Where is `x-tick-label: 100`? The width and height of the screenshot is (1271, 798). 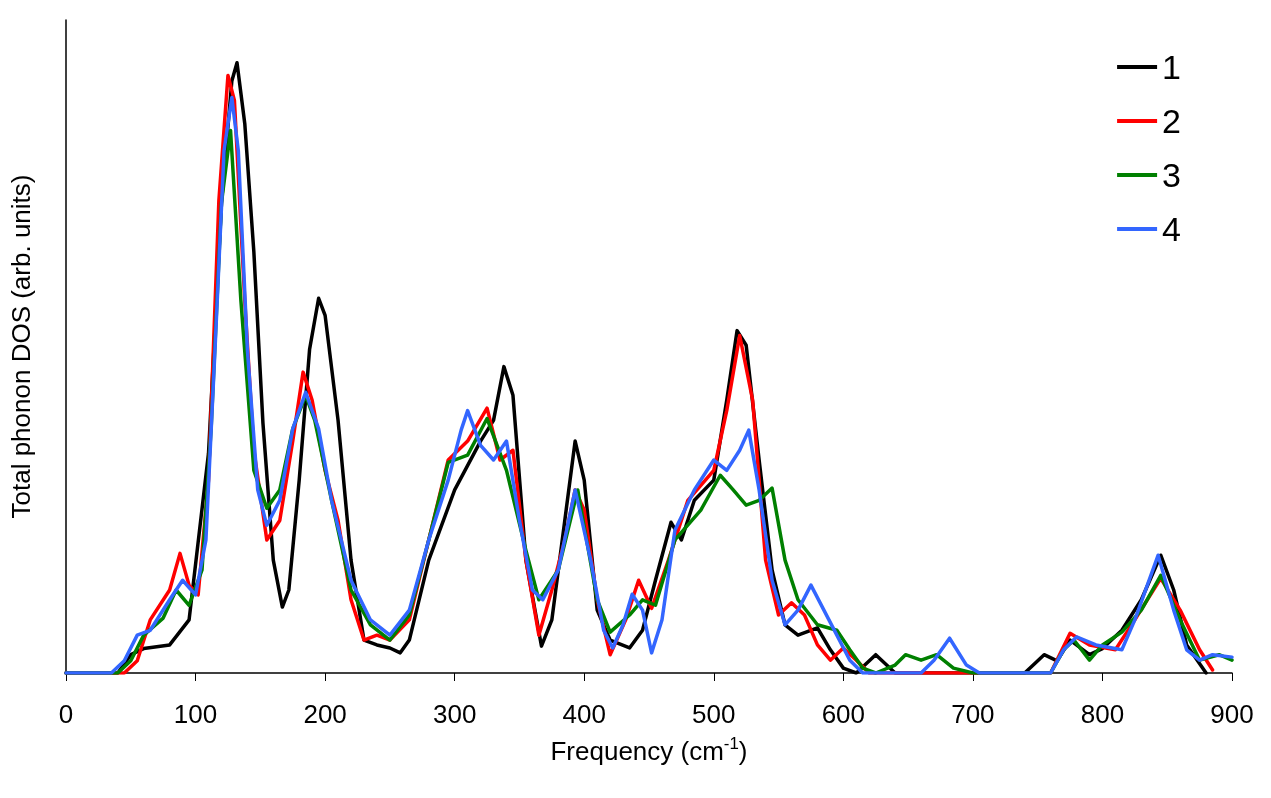 x-tick-label: 100 is located at coordinates (195, 714).